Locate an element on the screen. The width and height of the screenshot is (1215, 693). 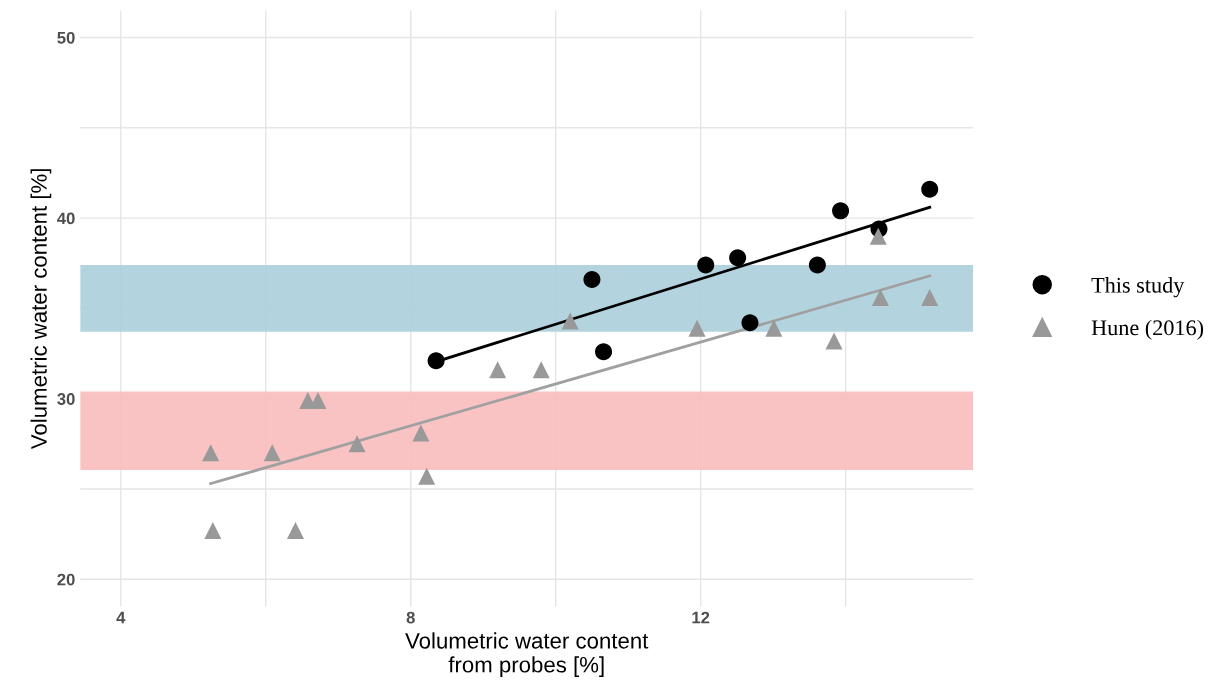
legend-label: This study is located at coordinates (1138, 287).